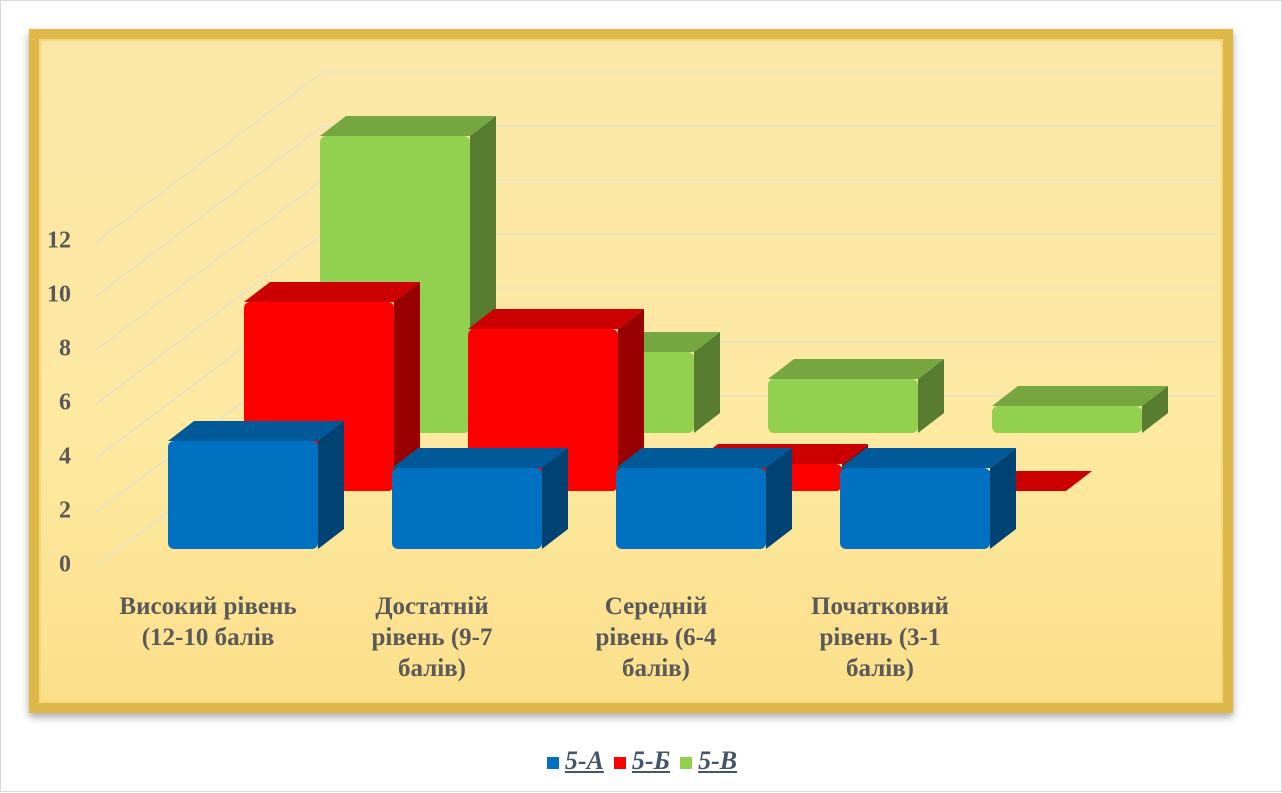  Describe the element at coordinates (65, 565) in the screenshot. I see `y-tick-label: 0` at that location.